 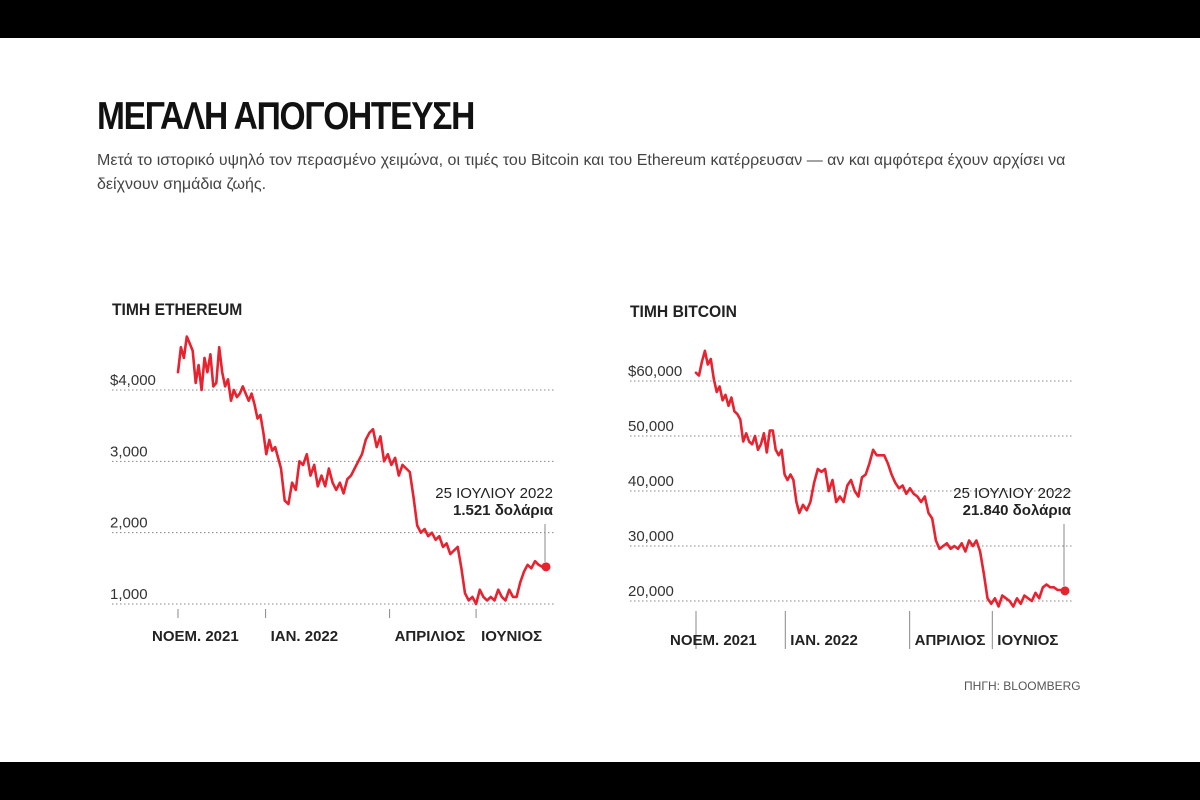 What do you see at coordinates (824, 640) in the screenshot?
I see `btc-x-tick-label: ΙΑΝ. 2022` at bounding box center [824, 640].